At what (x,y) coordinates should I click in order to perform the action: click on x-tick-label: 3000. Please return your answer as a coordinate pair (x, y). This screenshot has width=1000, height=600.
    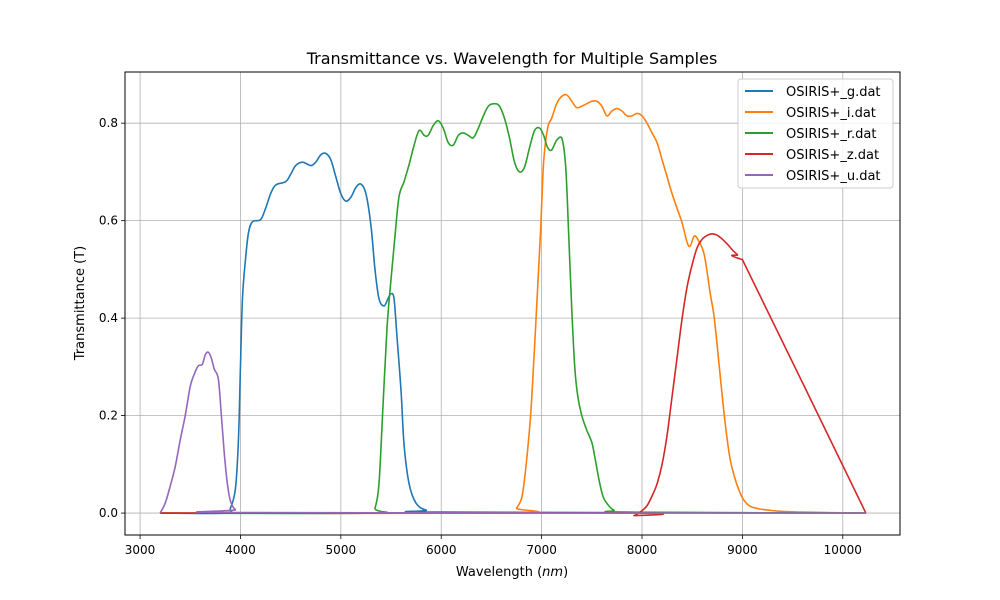
    Looking at the image, I should click on (140, 550).